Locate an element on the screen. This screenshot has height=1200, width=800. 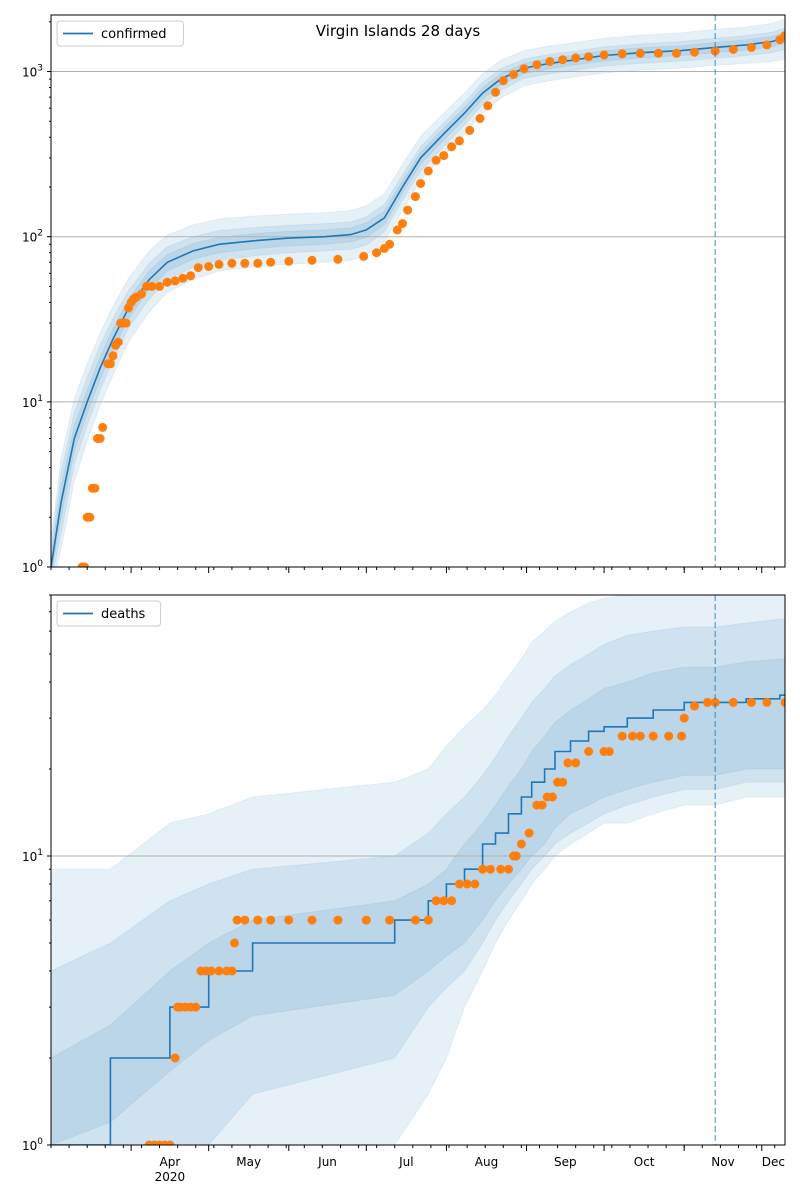
x-month-label: Jul is located at coordinates (405, 1162).